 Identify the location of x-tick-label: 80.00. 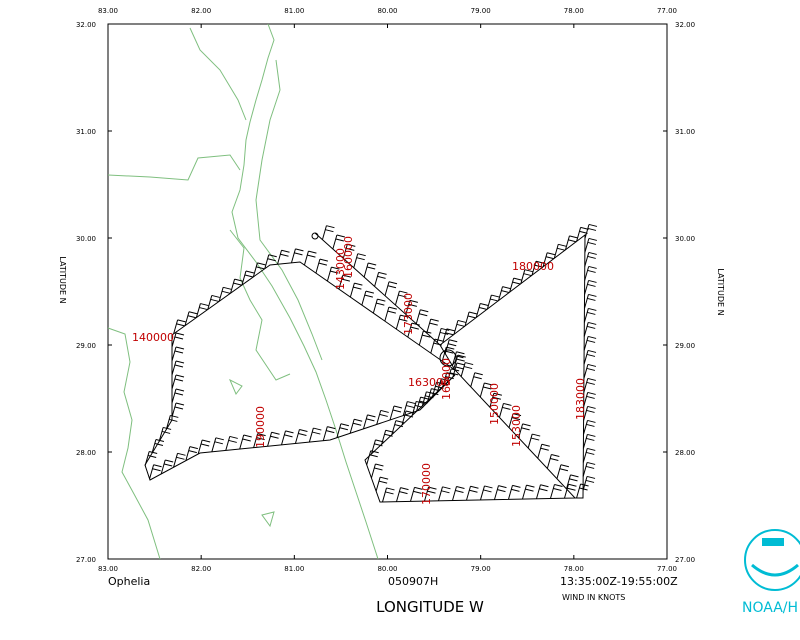
(387, 569).